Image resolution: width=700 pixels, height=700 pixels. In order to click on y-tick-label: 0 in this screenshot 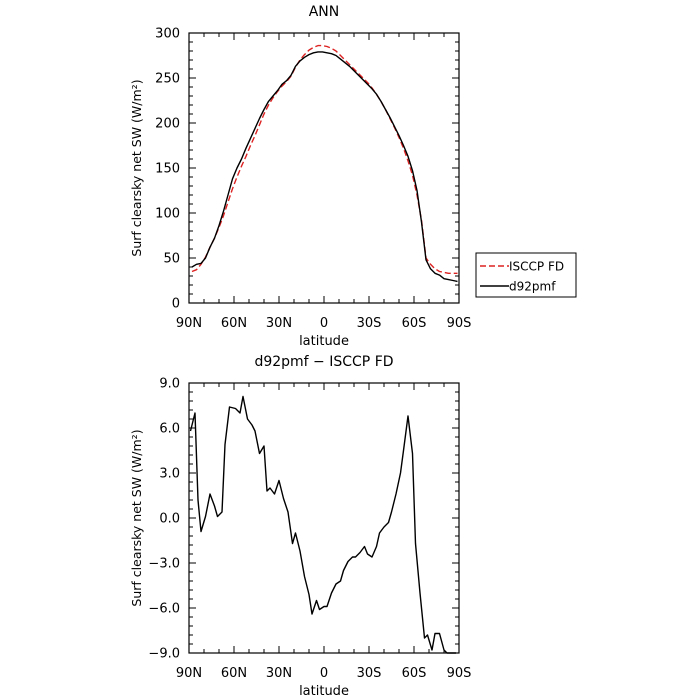, I will do `click(176, 304)`.